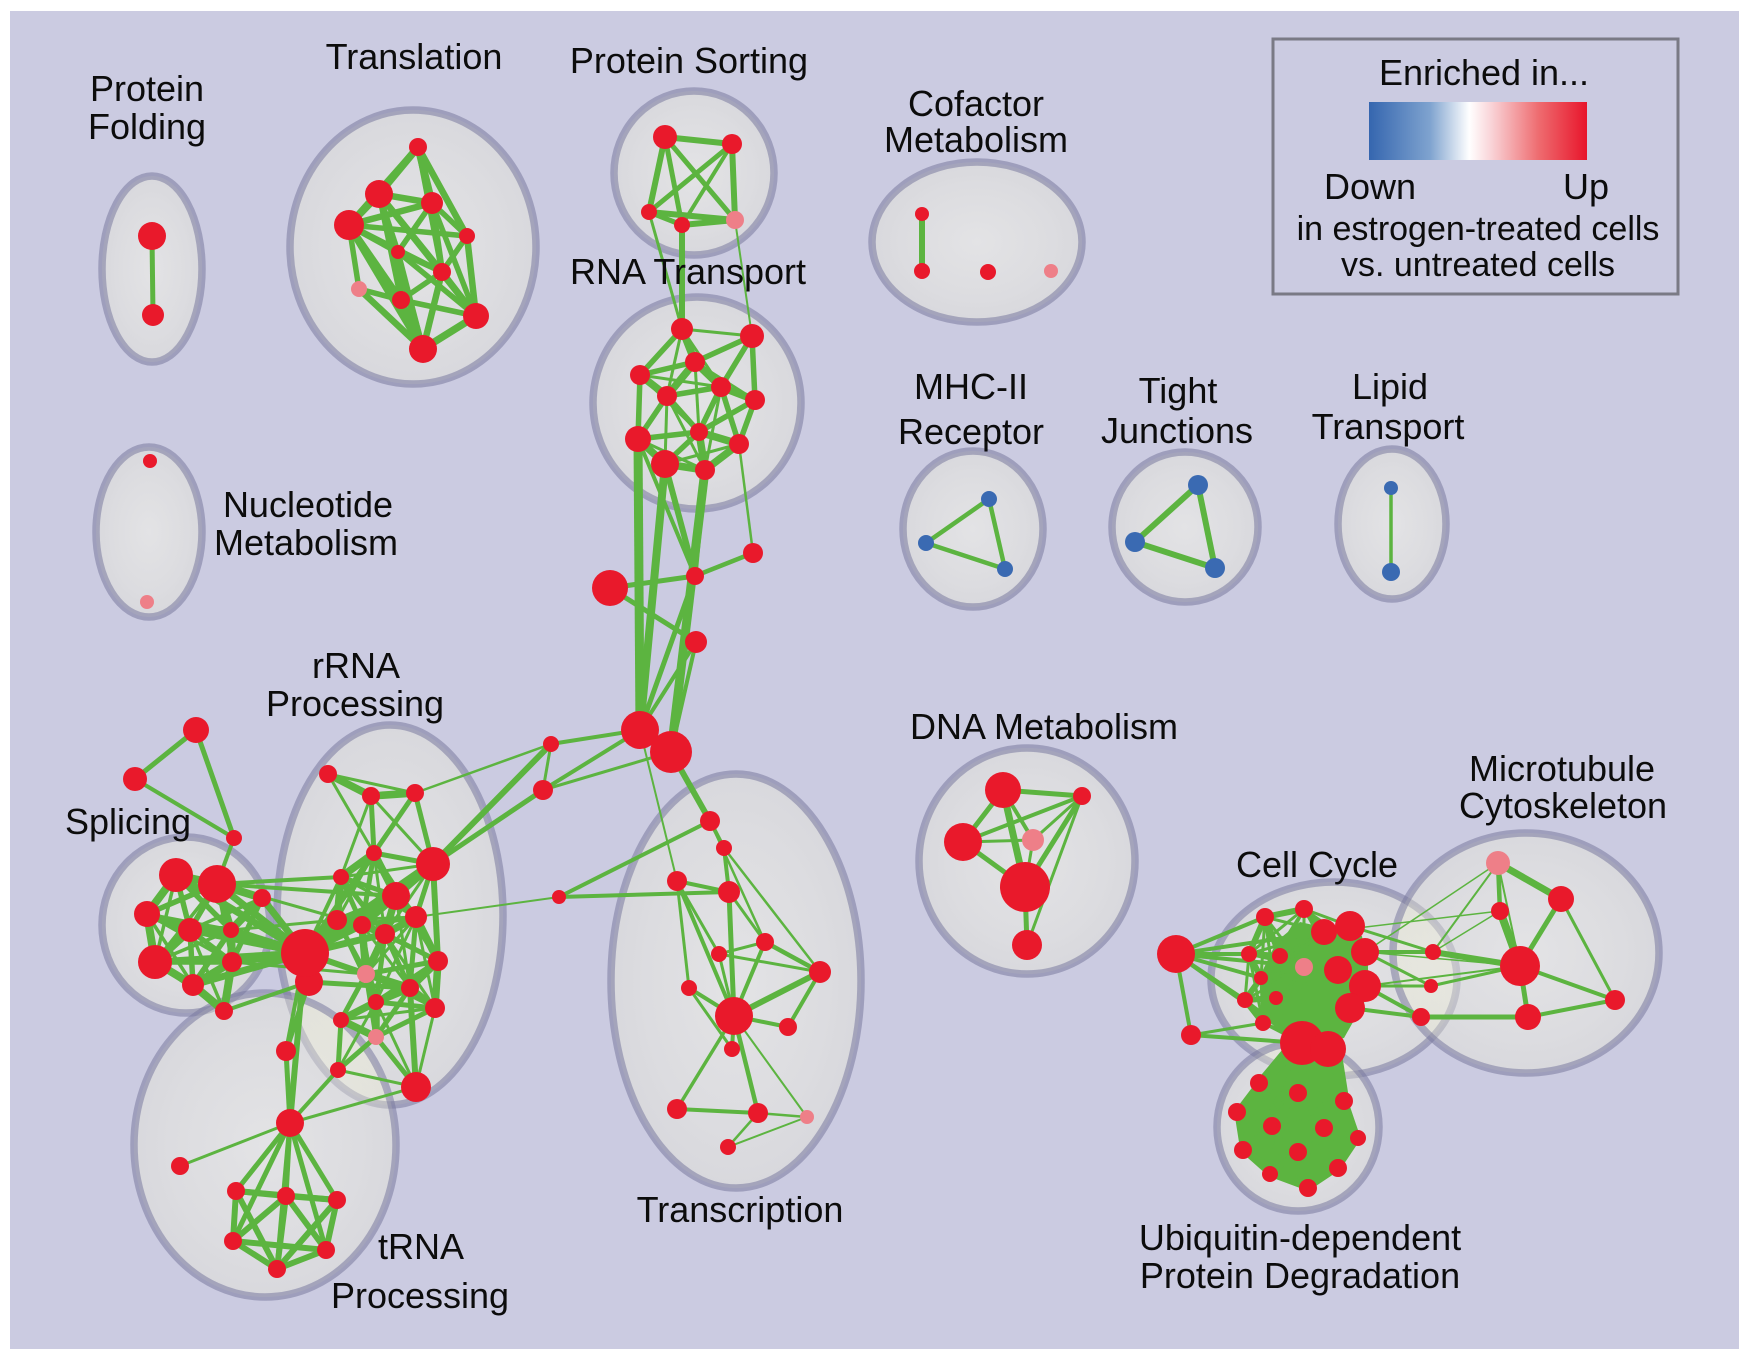 This screenshot has height=1360, width=1750. What do you see at coordinates (1562, 768) in the screenshot?
I see `svg-text: Microtubule` at bounding box center [1562, 768].